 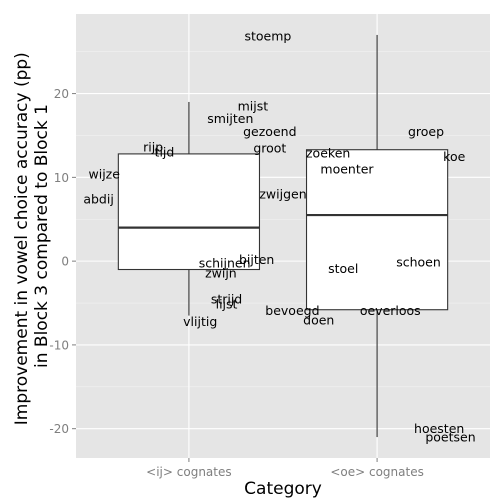 What do you see at coordinates (65, 262) in the screenshot?
I see `y-tick-label: 0` at bounding box center [65, 262].